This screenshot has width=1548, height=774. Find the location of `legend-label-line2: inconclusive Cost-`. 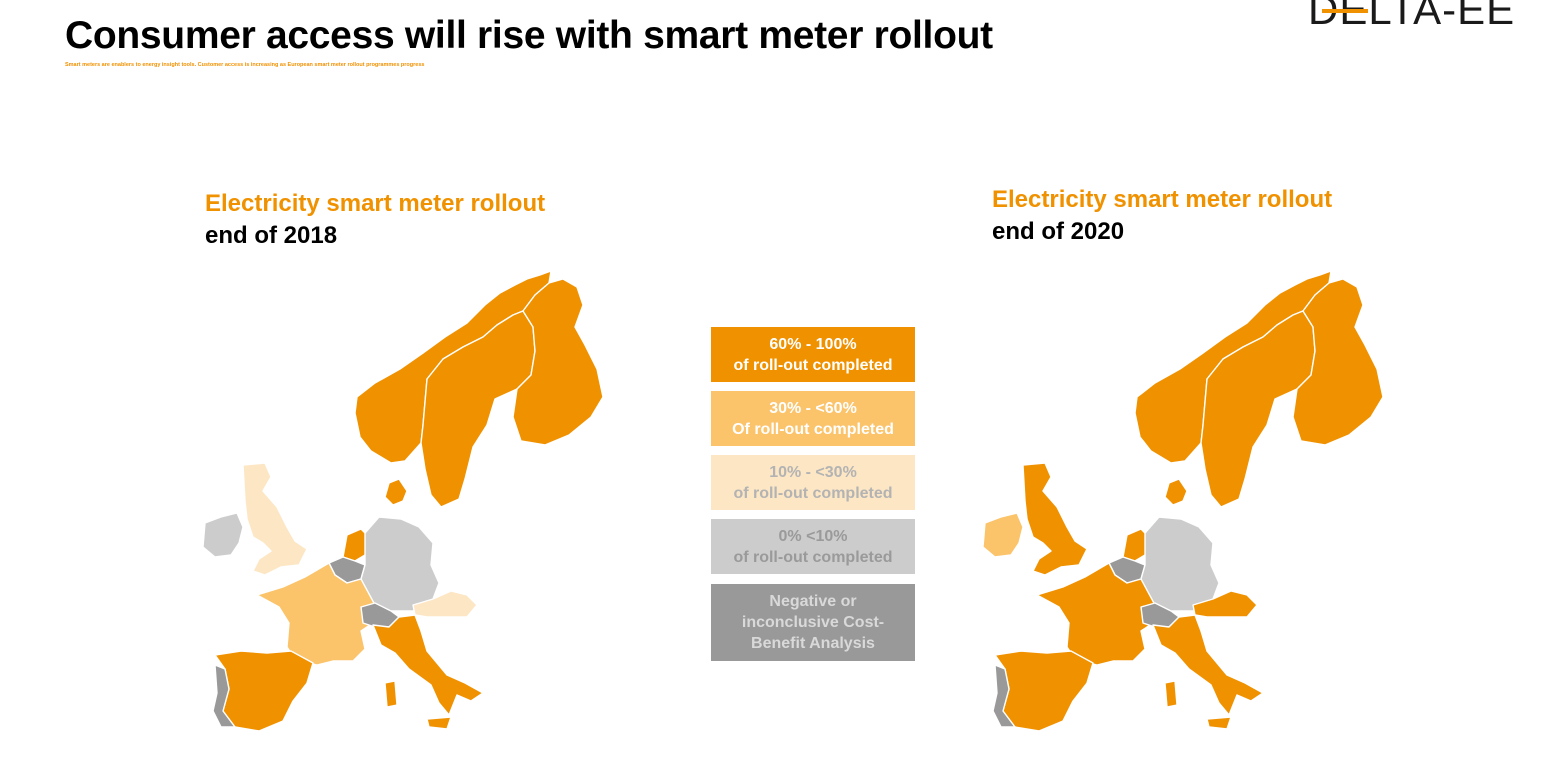

legend-label-line2: inconclusive Cost- is located at coordinates (813, 622).